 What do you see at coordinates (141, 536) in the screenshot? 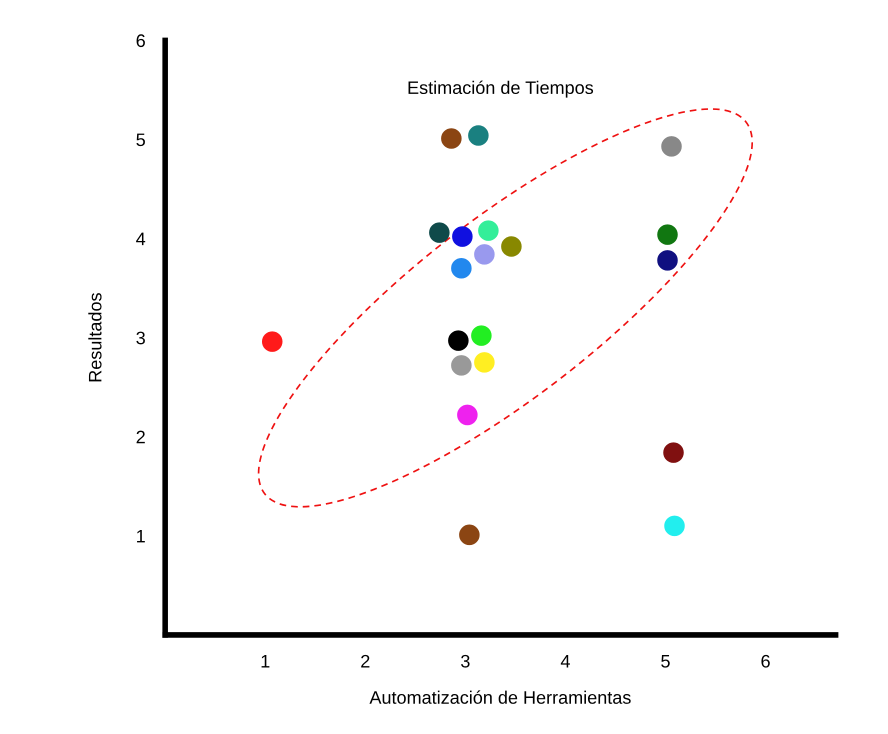
I see `y-tick-label: 1` at bounding box center [141, 536].